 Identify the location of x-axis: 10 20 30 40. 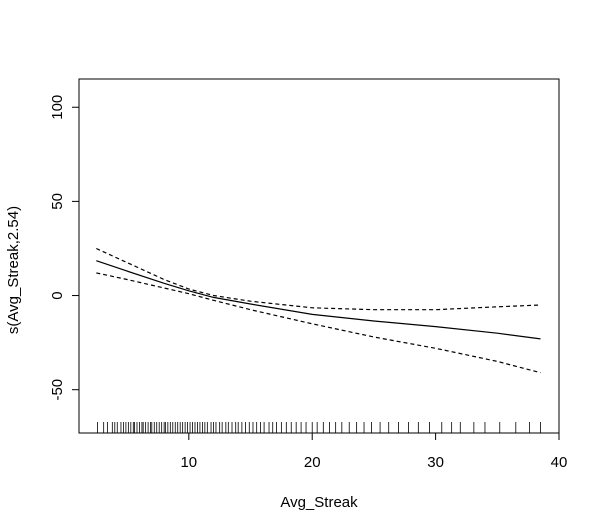
(373, 452).